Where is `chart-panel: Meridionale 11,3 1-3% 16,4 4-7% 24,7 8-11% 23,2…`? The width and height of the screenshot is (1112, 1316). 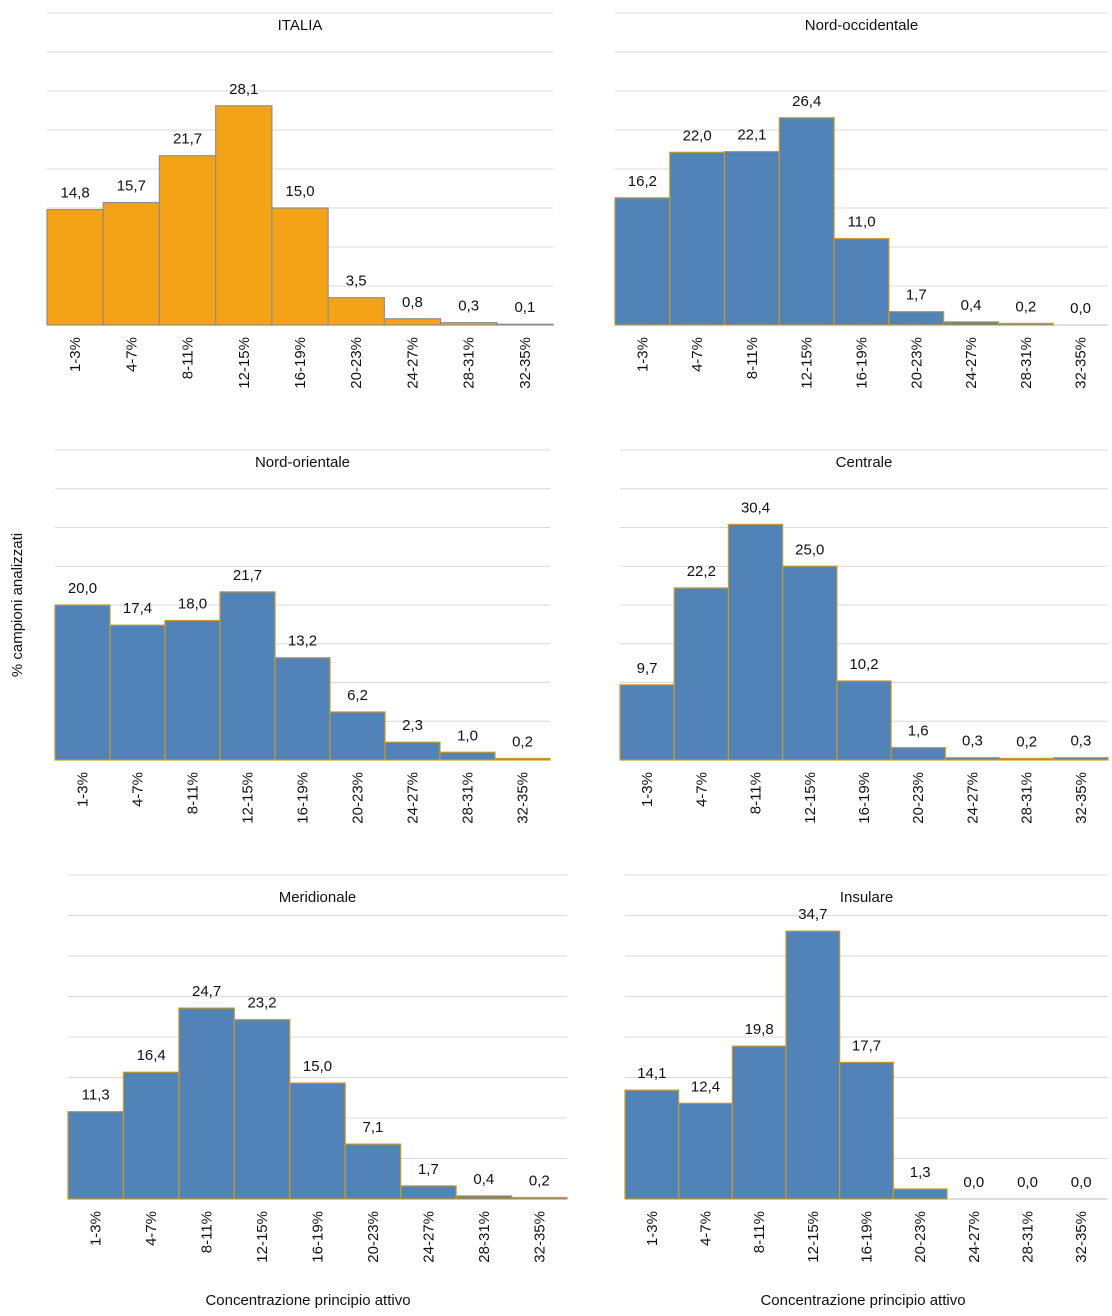 chart-panel: Meridionale 11,3 1-3% 16,4 4-7% 24,7 8-11% 23,2… is located at coordinates (317, 1068).